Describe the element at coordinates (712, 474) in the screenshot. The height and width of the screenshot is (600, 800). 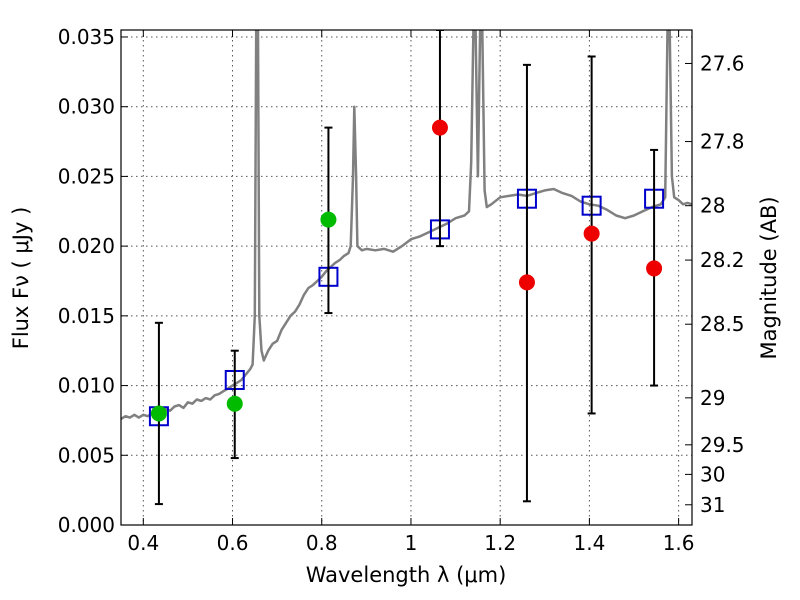
I see `y2-tick-label: 30` at that location.